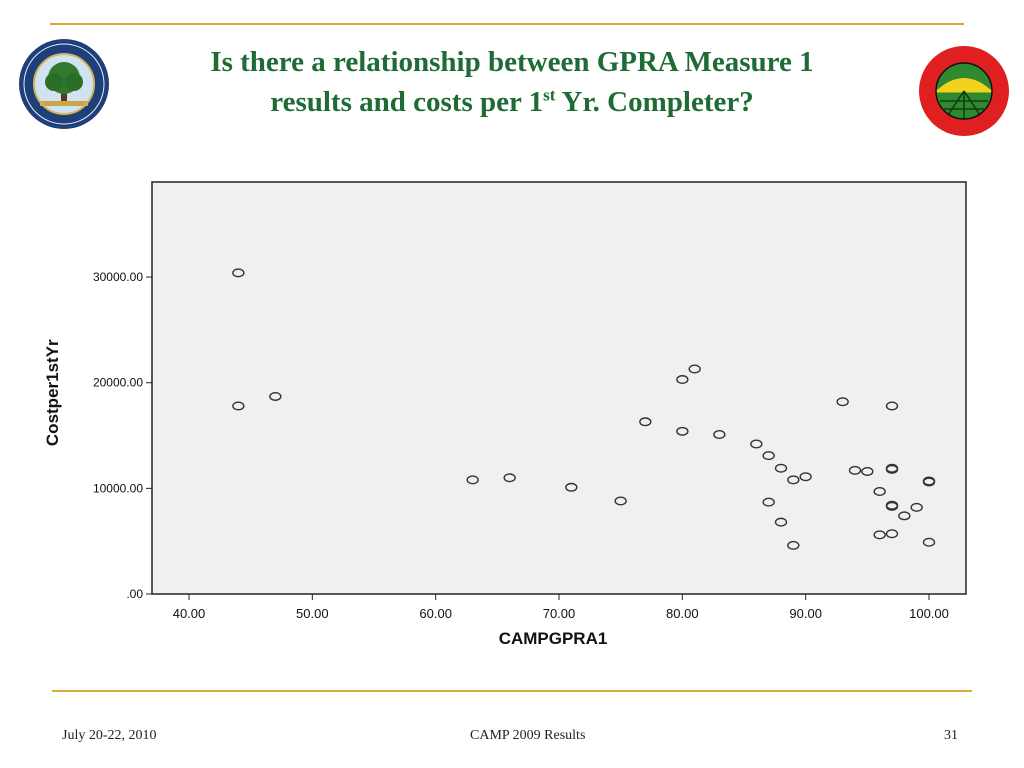 The width and height of the screenshot is (1024, 768). I want to click on x-tick-label: 100.00, so click(929, 613).